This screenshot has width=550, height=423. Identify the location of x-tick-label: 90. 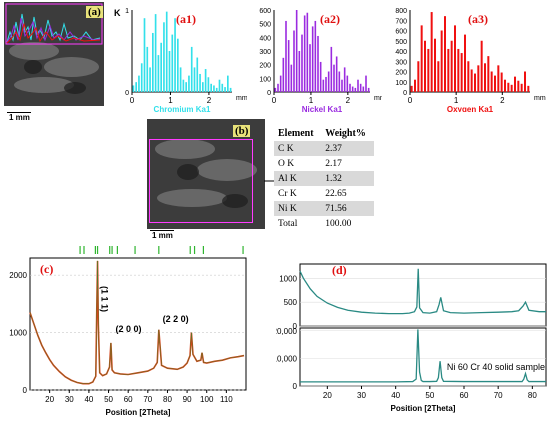
(187, 399).